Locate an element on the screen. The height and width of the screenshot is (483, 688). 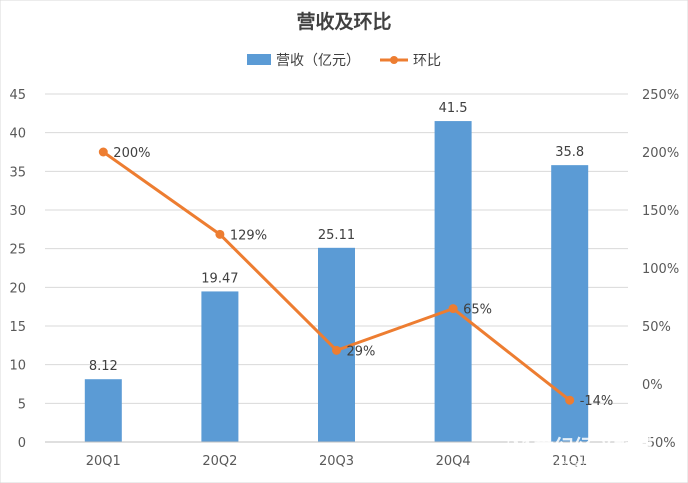
x-tick-label: 20Q3 is located at coordinates (336, 461).